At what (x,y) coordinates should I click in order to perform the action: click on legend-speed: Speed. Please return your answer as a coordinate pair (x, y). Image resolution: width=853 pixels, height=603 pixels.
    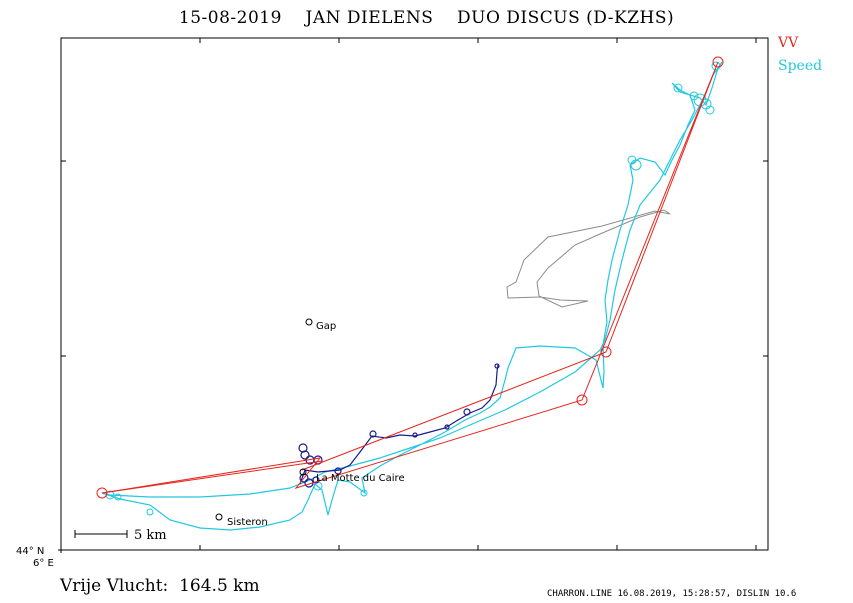
    Looking at the image, I should click on (800, 66).